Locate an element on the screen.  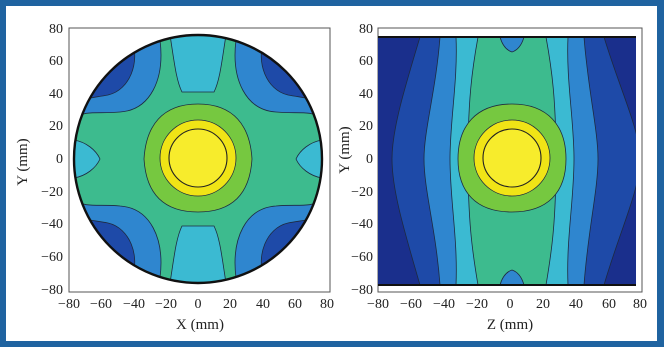
left-y-tick: 40 is located at coordinates (56, 94).